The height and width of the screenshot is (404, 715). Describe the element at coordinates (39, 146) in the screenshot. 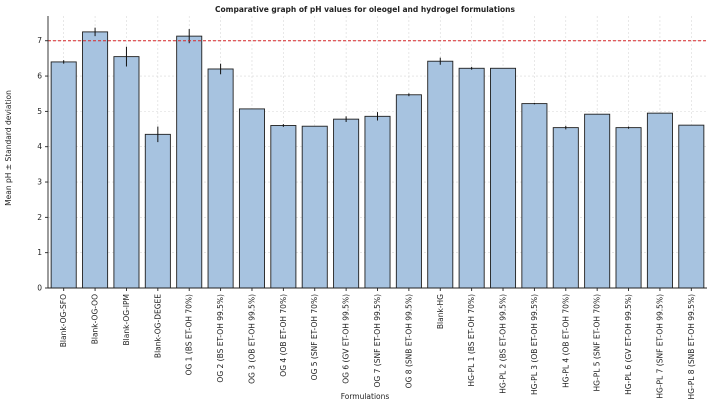

I see `y-tick-label: 4` at that location.